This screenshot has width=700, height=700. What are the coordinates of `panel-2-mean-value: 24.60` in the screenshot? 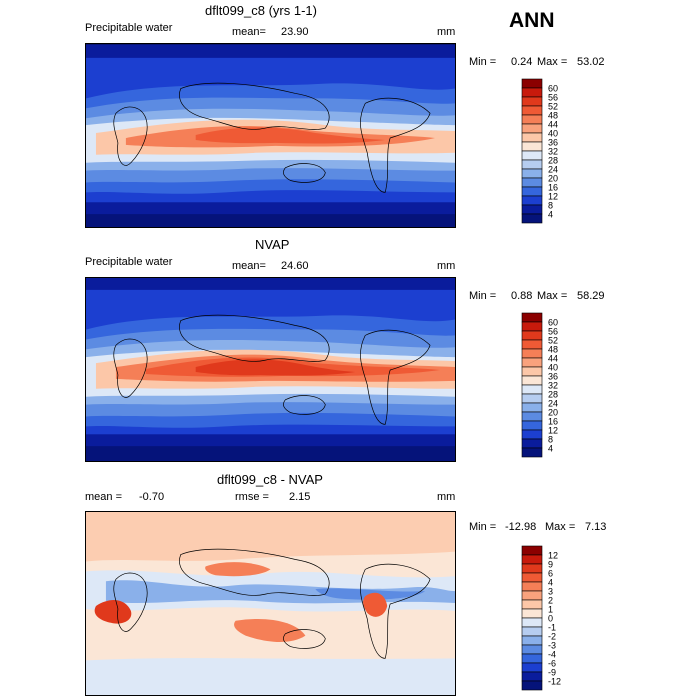 It's located at (295, 266).